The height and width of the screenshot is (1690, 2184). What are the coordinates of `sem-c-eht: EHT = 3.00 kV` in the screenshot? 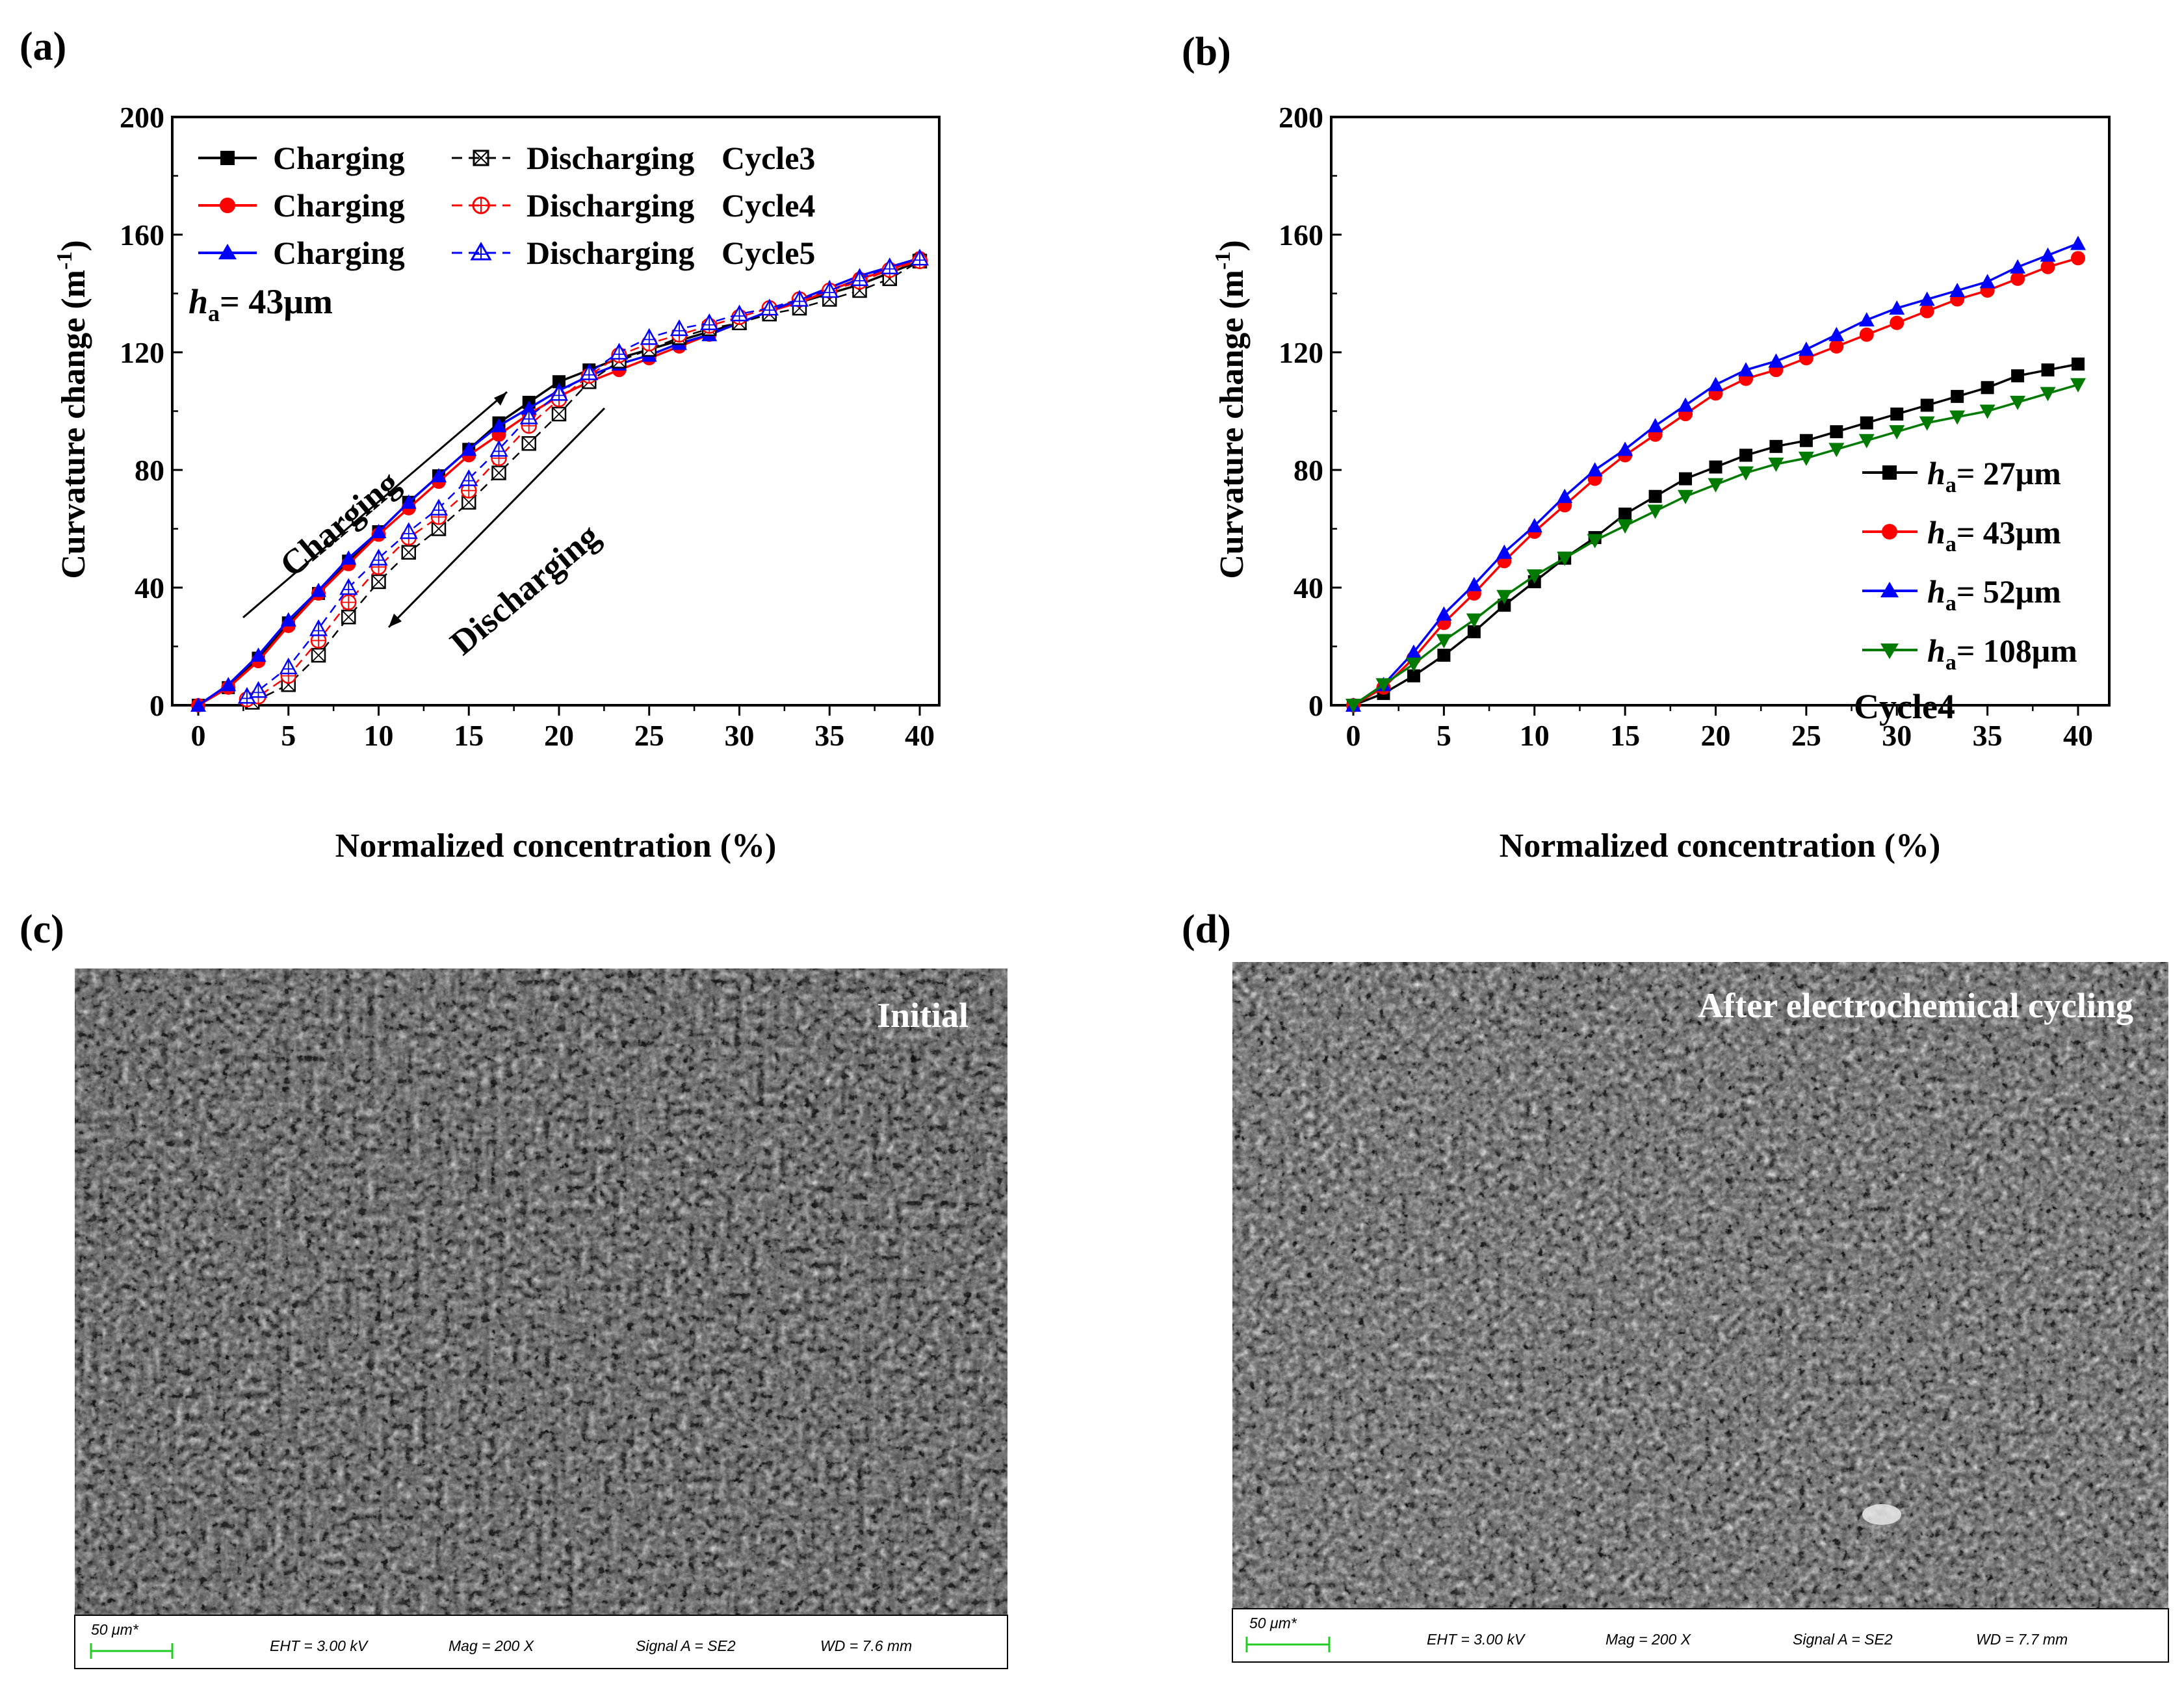 It's located at (319, 1646).